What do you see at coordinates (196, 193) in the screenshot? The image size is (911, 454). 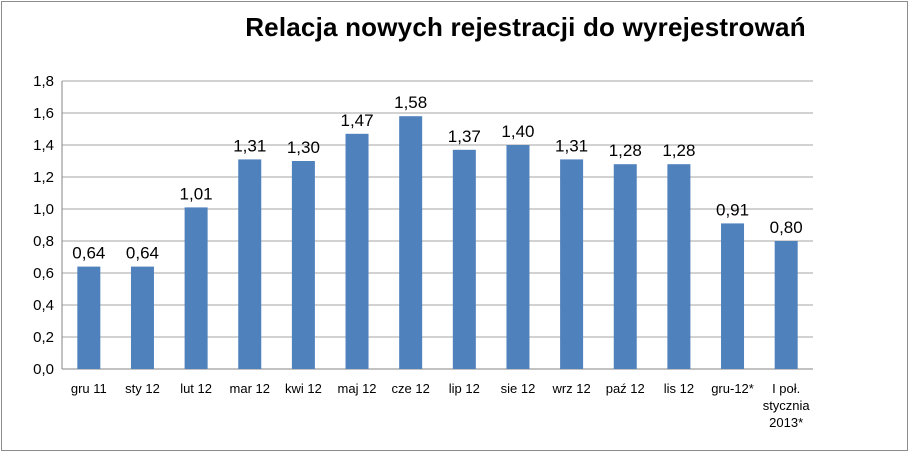 I see `data-label: 1,01` at bounding box center [196, 193].